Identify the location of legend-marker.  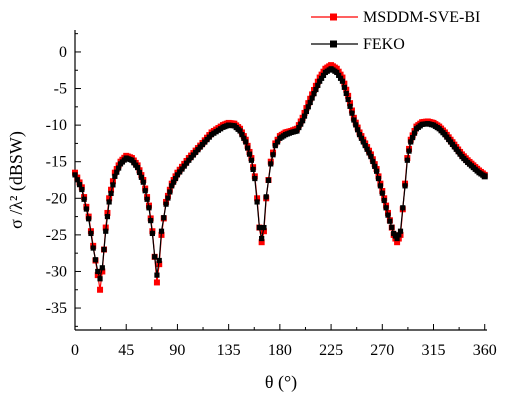
(333, 44).